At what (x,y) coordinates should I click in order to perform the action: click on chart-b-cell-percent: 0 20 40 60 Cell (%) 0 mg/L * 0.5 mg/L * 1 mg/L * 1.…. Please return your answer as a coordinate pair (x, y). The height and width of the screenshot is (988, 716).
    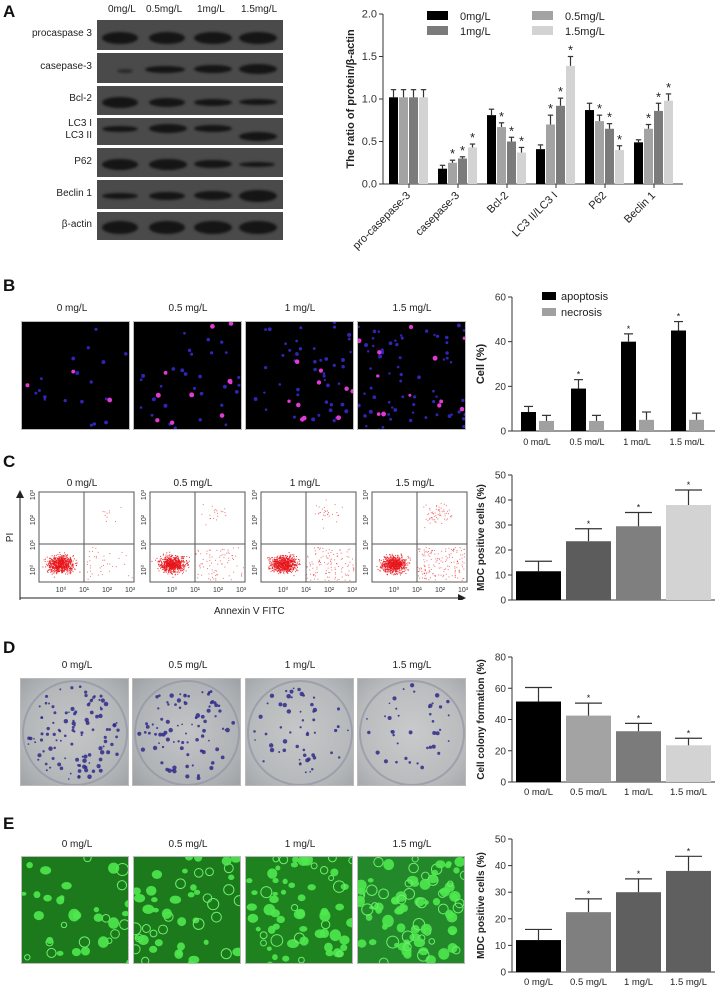
    Looking at the image, I should click on (595, 368).